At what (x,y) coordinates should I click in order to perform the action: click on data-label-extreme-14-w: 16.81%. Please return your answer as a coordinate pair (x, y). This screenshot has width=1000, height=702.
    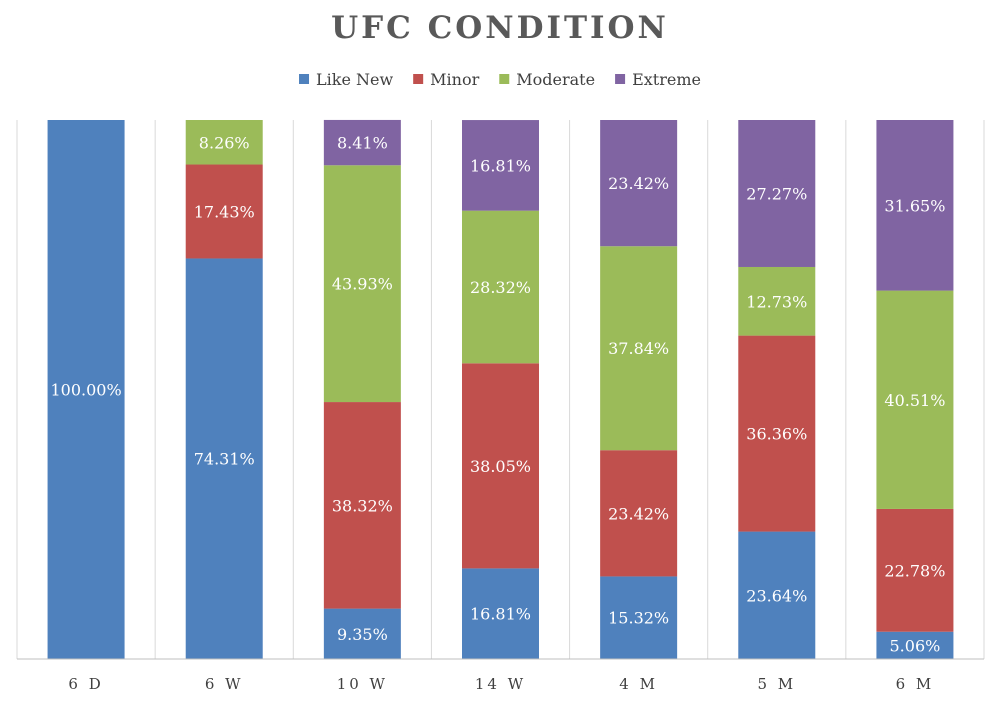
    Looking at the image, I should click on (500, 165).